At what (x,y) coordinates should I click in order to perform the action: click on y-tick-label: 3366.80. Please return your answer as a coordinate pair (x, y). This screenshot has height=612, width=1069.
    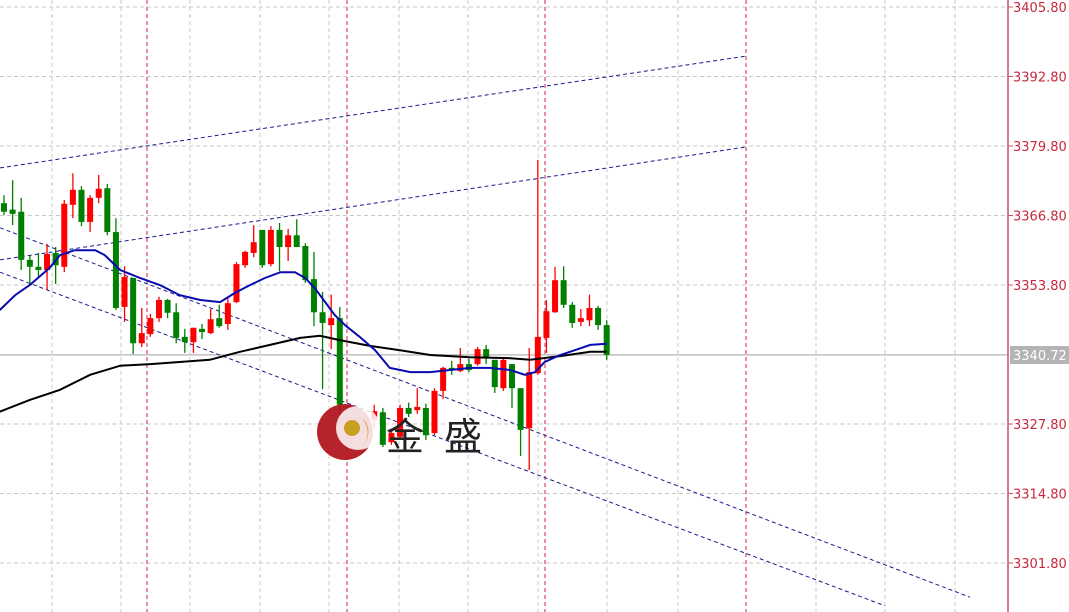
    Looking at the image, I should click on (1040, 216).